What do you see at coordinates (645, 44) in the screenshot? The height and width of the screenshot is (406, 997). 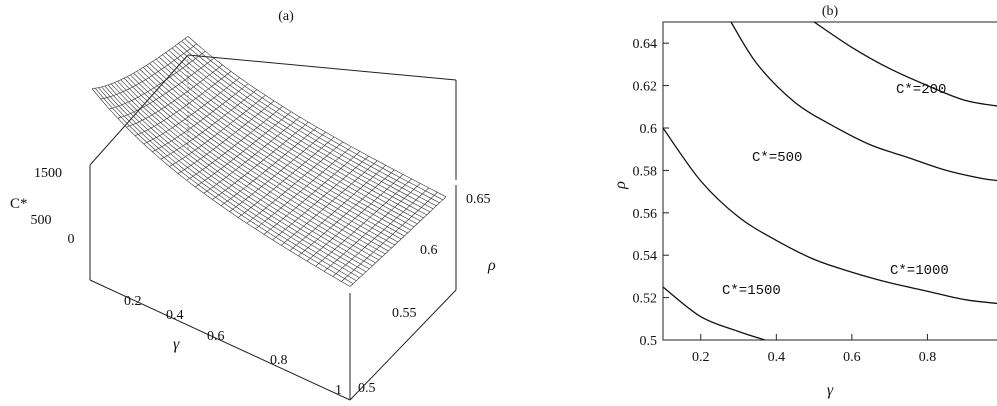 I see `y-tick-label: 0.64` at bounding box center [645, 44].